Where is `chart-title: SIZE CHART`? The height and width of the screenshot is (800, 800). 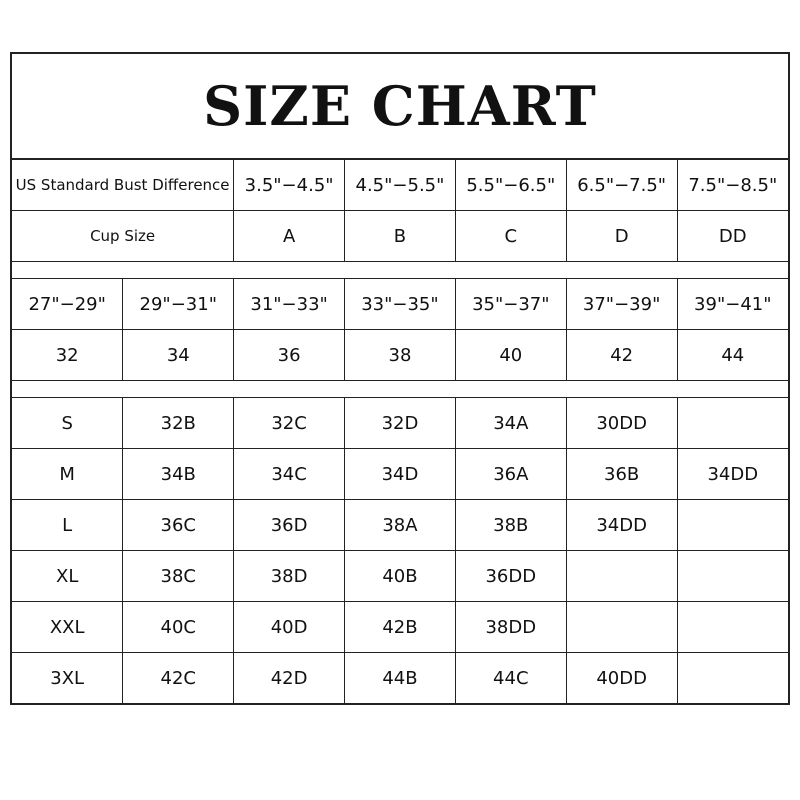
chart-title: SIZE CHART is located at coordinates (400, 107).